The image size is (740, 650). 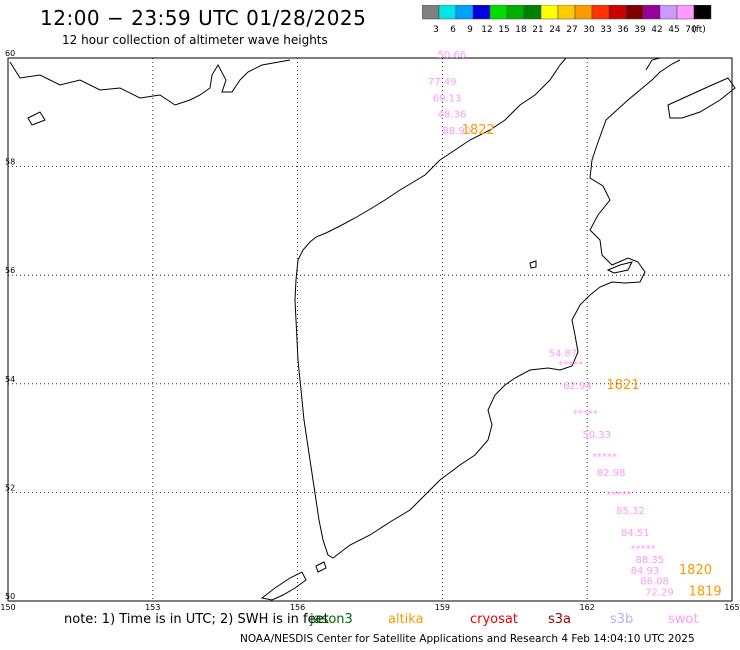 I want to click on magadan-inlet, so click(x=36, y=118).